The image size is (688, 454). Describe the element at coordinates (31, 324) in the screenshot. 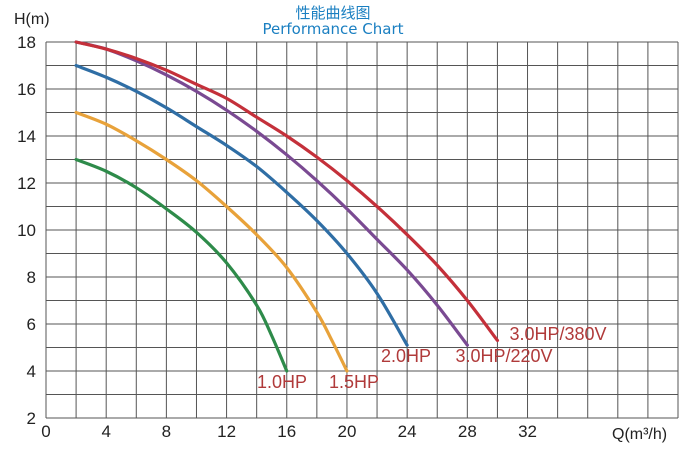

I see `y-tick-label: 6` at that location.